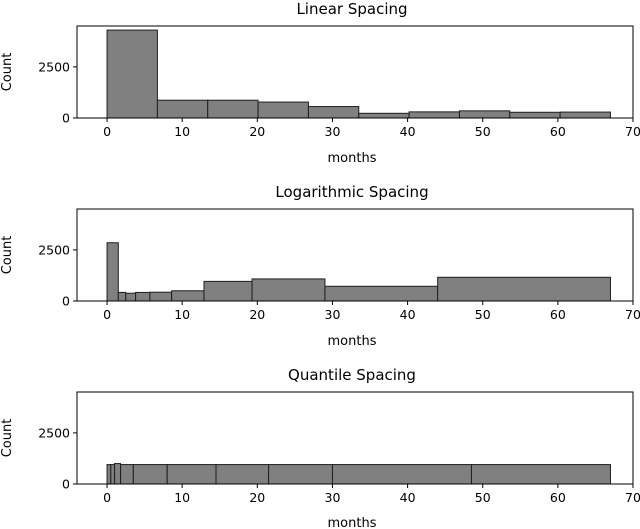  I want to click on panel-title: Quantile Spacing, so click(352, 375).